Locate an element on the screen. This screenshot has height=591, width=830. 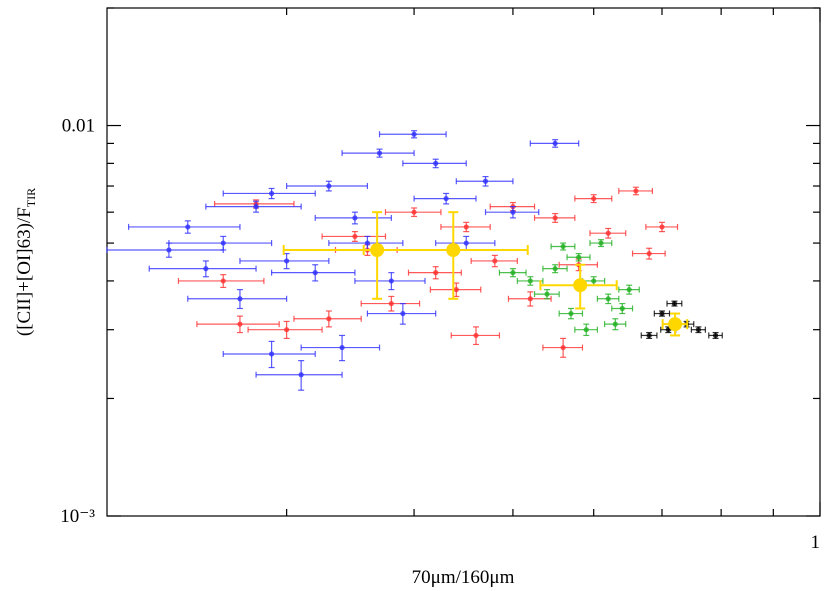
x-axis-label: 70μm/160μm is located at coordinates (463, 577).